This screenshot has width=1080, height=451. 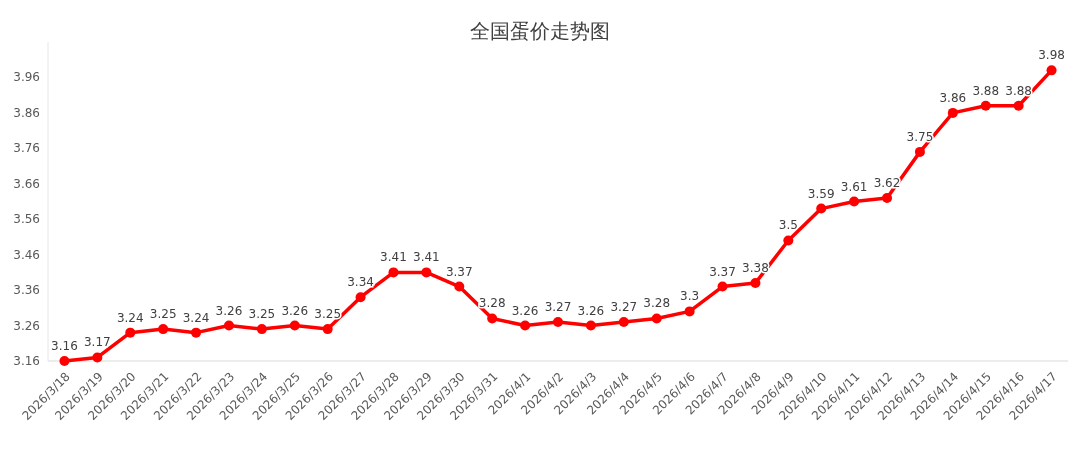 What do you see at coordinates (26, 219) in the screenshot?
I see `y-tick-label: 3.56` at bounding box center [26, 219].